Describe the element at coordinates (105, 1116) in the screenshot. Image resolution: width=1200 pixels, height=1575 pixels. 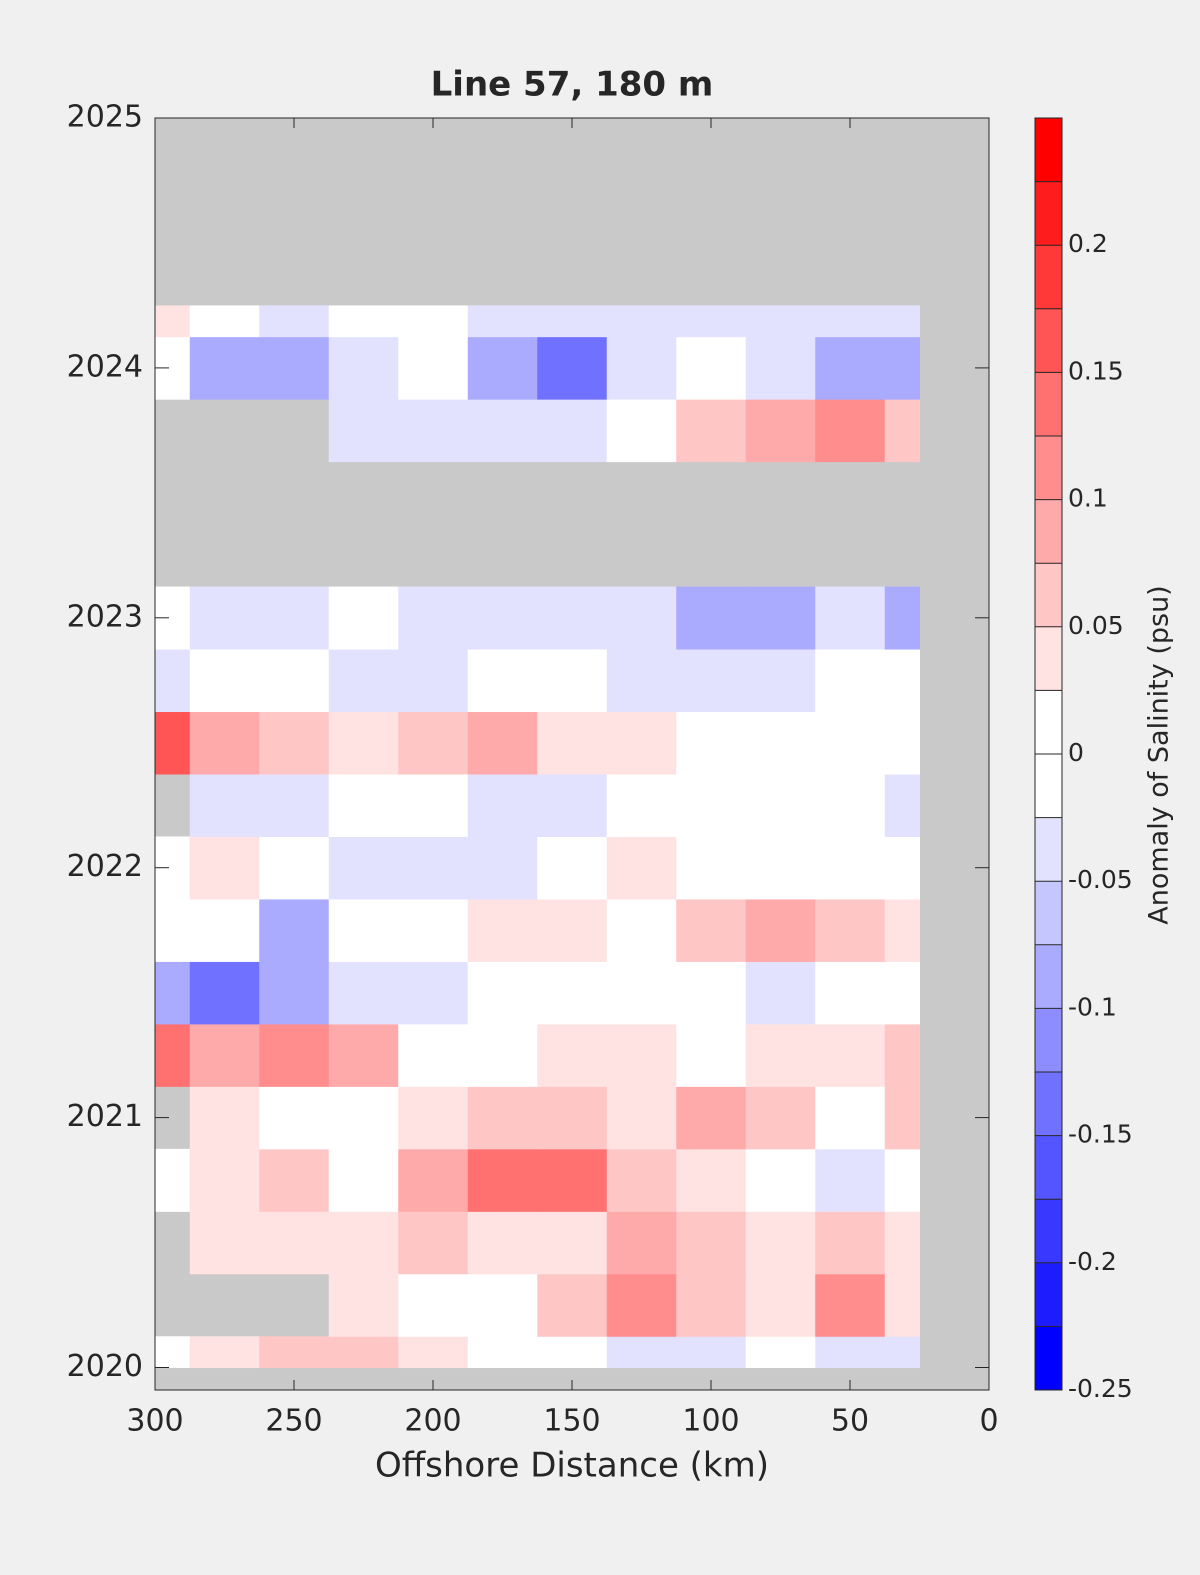
I see `y-tick-label: 2021` at that location.